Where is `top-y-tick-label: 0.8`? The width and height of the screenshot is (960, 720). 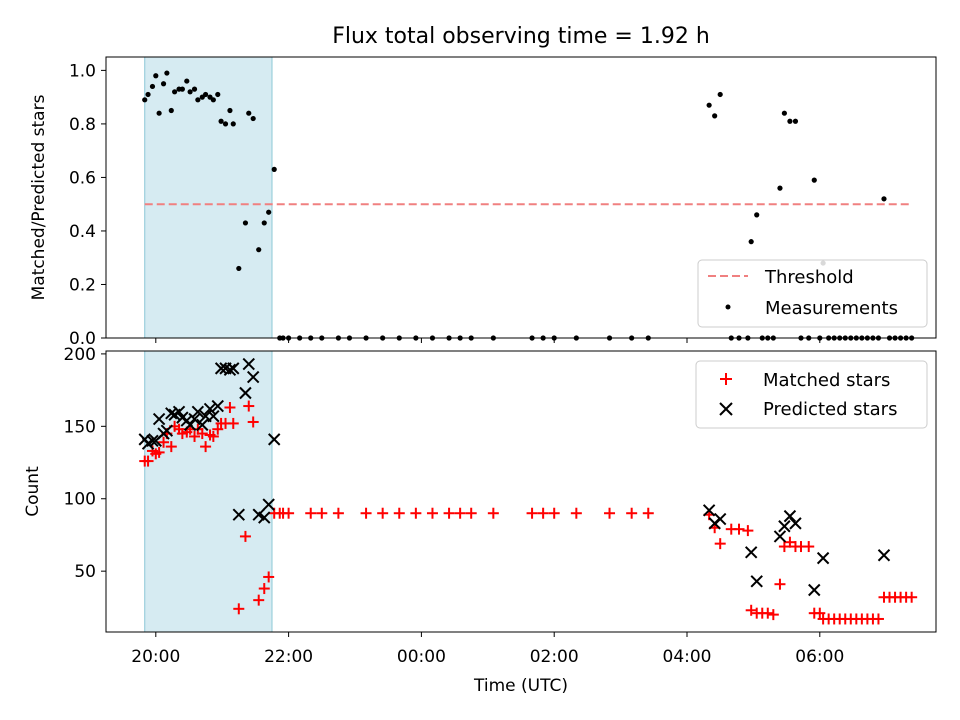
top-y-tick-label: 0.8 is located at coordinates (82, 125).